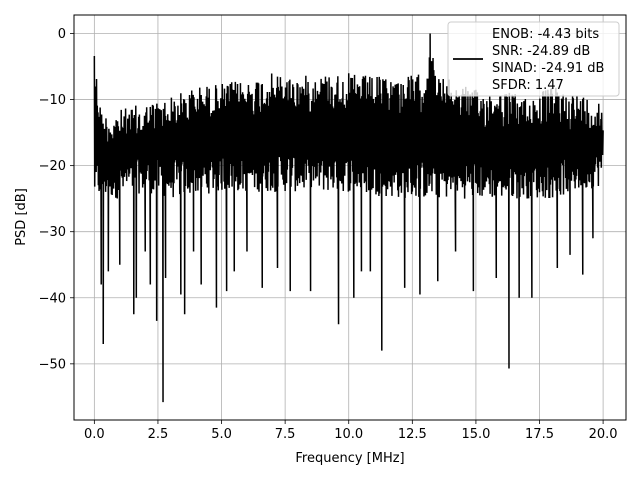  What do you see at coordinates (52, 232) in the screenshot?
I see `y-tick-label: −30` at bounding box center [52, 232].